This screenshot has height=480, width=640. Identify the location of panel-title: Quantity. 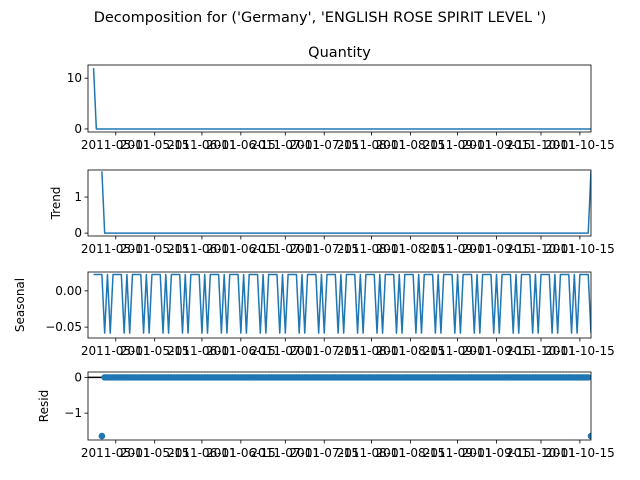
(339, 53).